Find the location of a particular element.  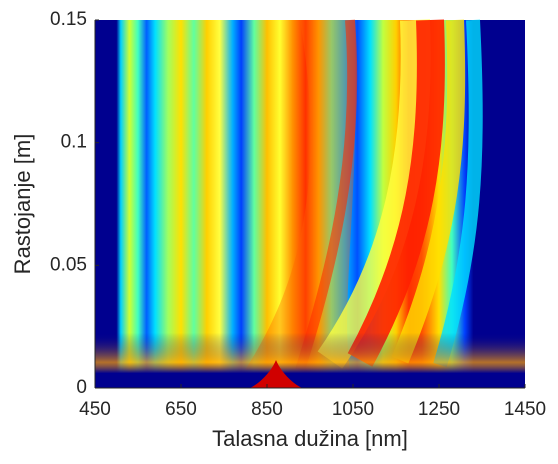

y-tick-label: 0.1 is located at coordinates (74, 142).